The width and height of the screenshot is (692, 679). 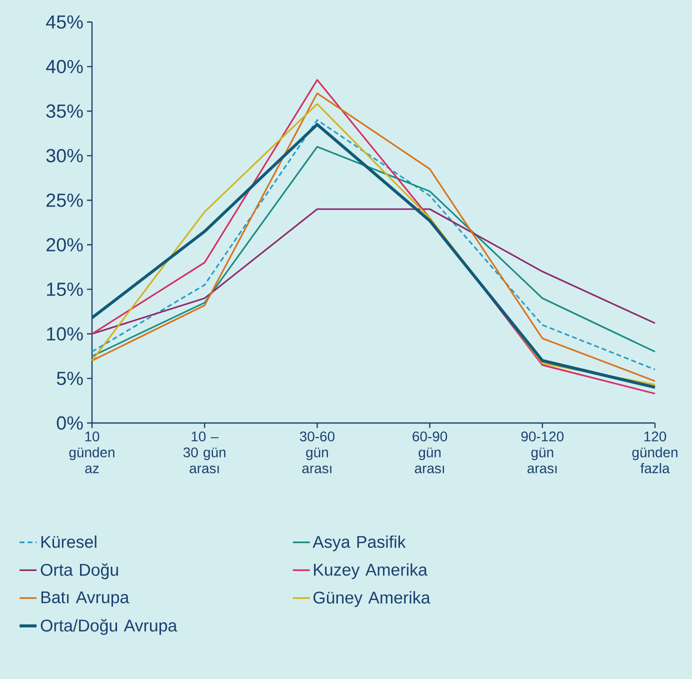 What do you see at coordinates (91, 453) in the screenshot?
I see `x-tick-label: 10 günden az` at bounding box center [91, 453].